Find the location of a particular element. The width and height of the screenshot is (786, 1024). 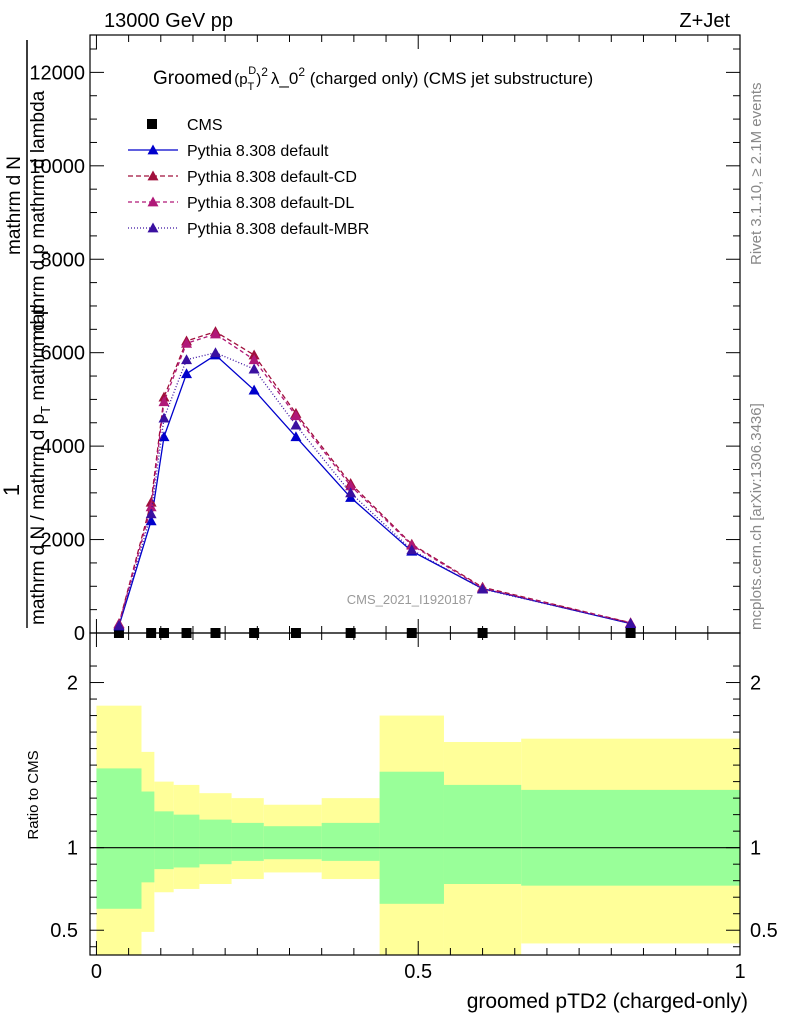

xlabel: groomed pTD2 (charged-only) is located at coordinates (607, 1001).